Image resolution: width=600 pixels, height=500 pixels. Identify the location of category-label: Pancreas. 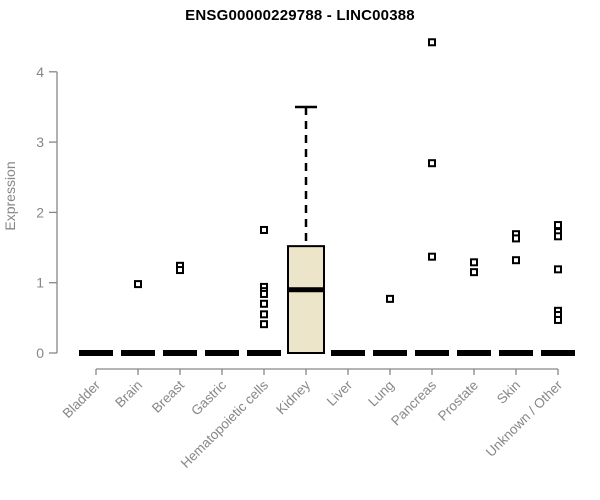
(413, 402).